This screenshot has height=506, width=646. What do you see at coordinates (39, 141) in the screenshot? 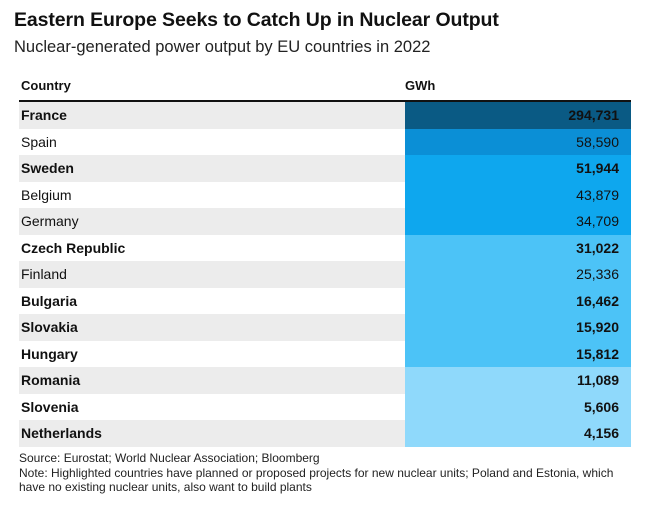
I see `country-label: Spain` at bounding box center [39, 141].